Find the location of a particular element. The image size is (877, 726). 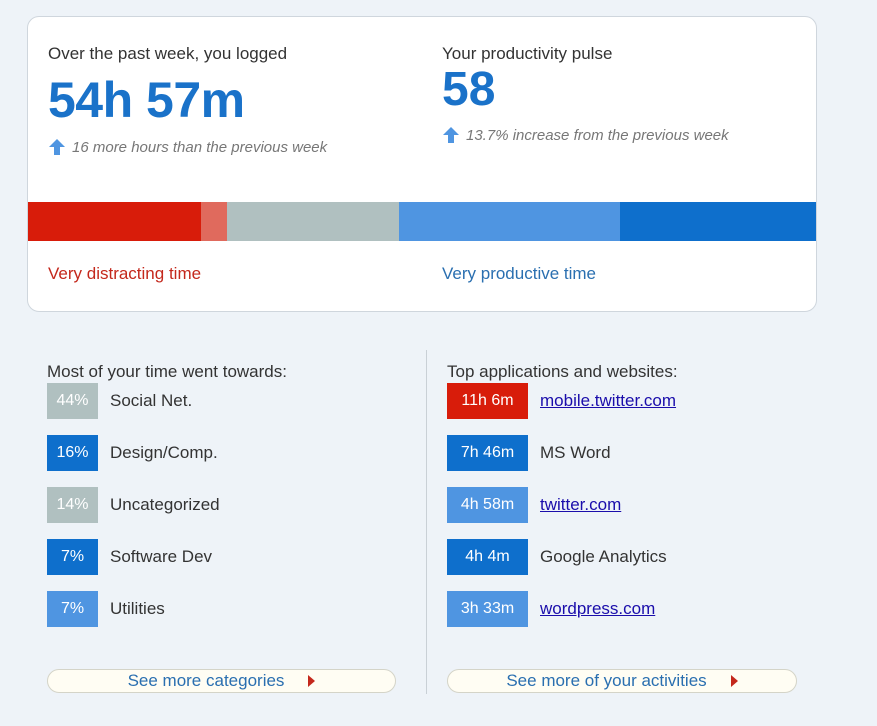

pulse-segment-very-productive is located at coordinates (718, 221).